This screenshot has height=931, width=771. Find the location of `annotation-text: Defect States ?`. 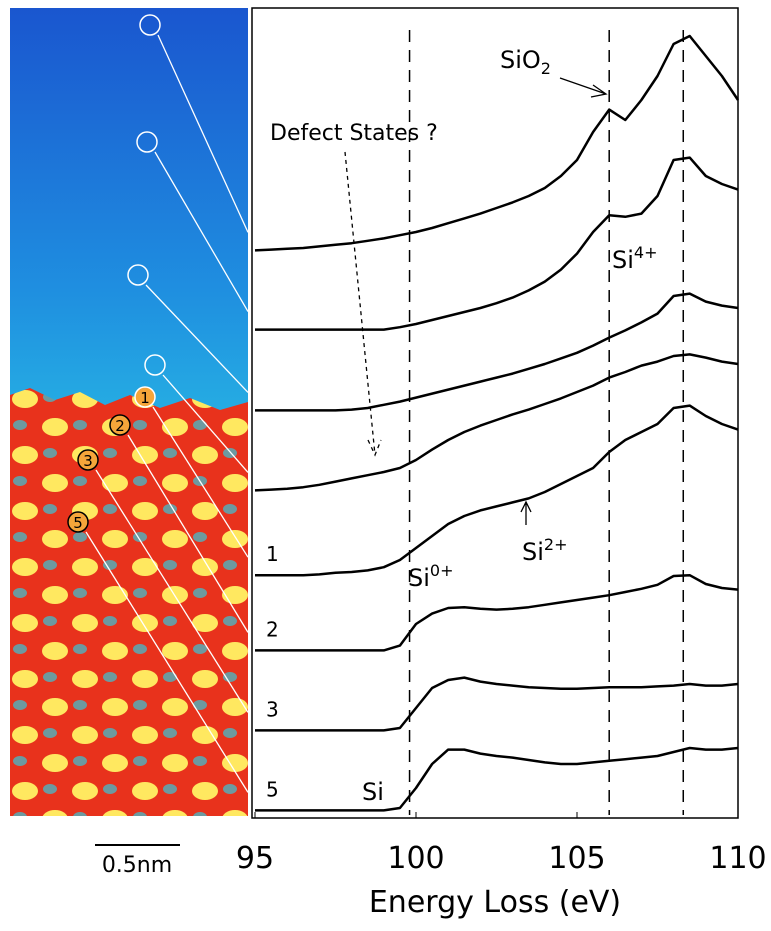

annotation-text: Defect States ? is located at coordinates (354, 133).